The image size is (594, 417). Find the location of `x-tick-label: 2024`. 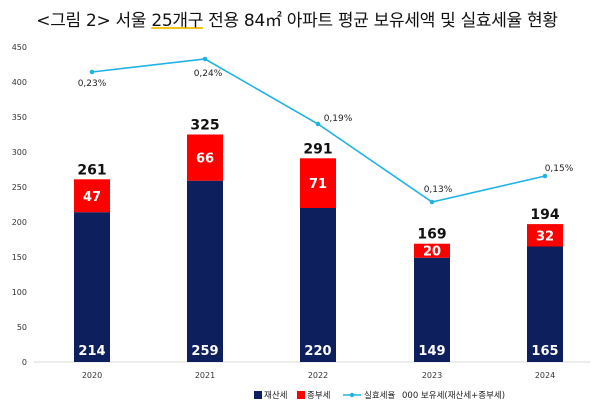

x-tick-label: 2024 is located at coordinates (545, 375).